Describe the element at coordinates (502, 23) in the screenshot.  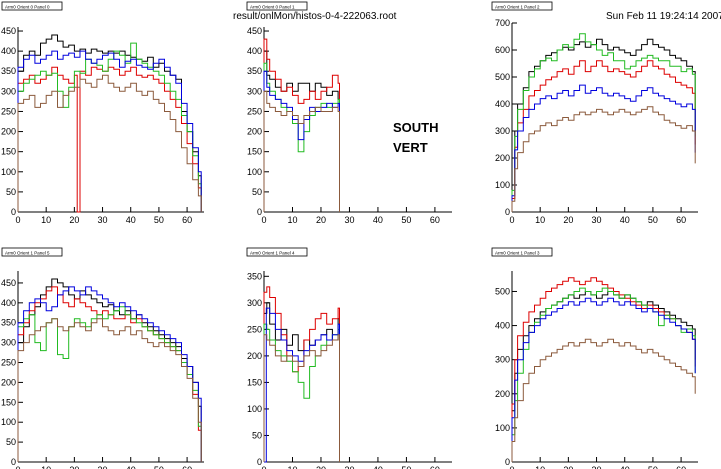
I see `y-tick-label: 700` at that location.